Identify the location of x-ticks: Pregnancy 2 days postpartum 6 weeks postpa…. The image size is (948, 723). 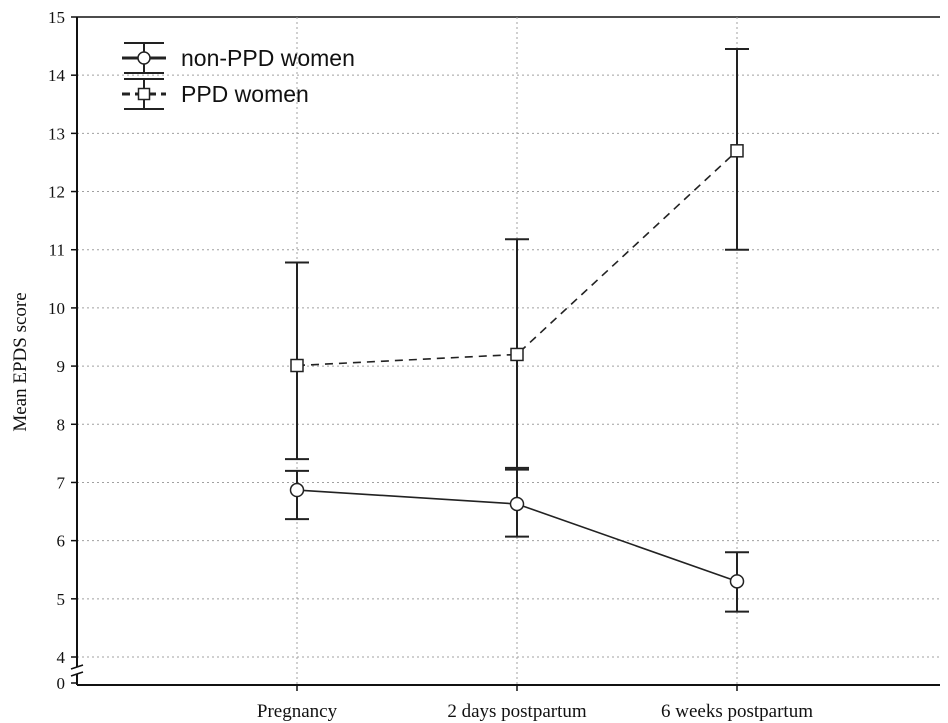
(535, 703).